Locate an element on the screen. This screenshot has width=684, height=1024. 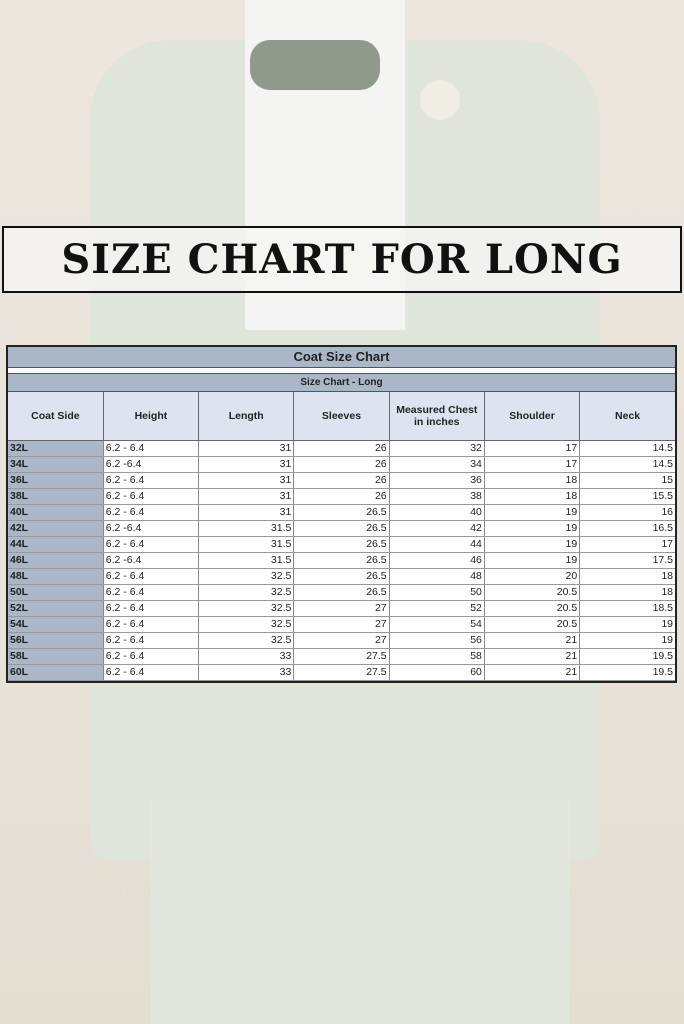
table-cell: 18.5 is located at coordinates (627, 608).